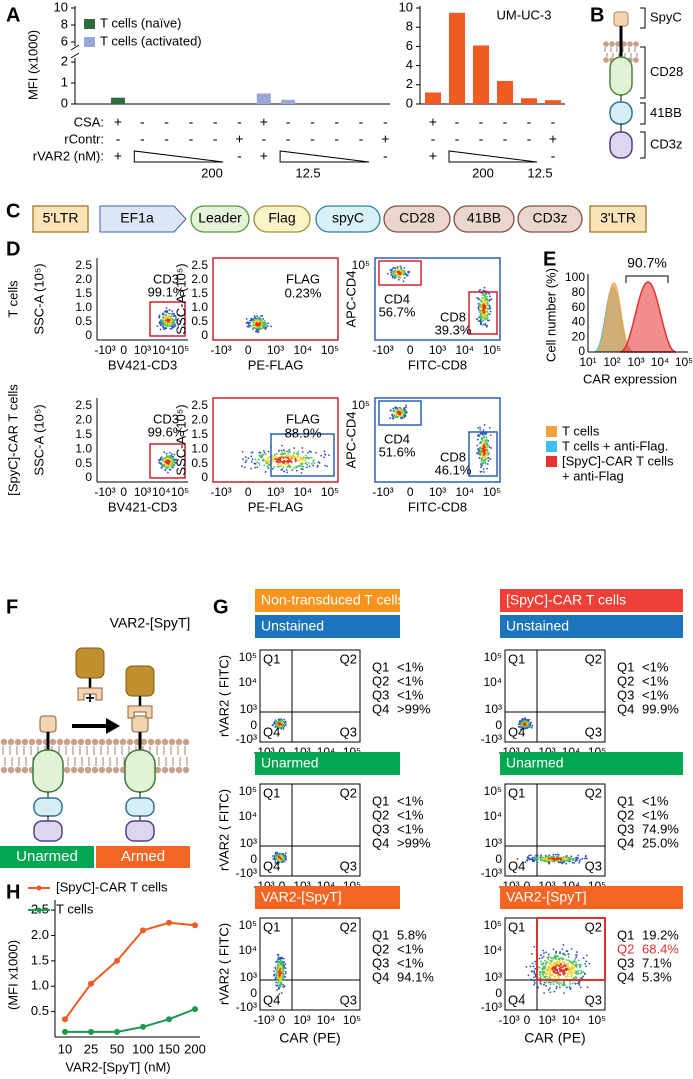  I want to click on spyc-domain, so click(48, 724).